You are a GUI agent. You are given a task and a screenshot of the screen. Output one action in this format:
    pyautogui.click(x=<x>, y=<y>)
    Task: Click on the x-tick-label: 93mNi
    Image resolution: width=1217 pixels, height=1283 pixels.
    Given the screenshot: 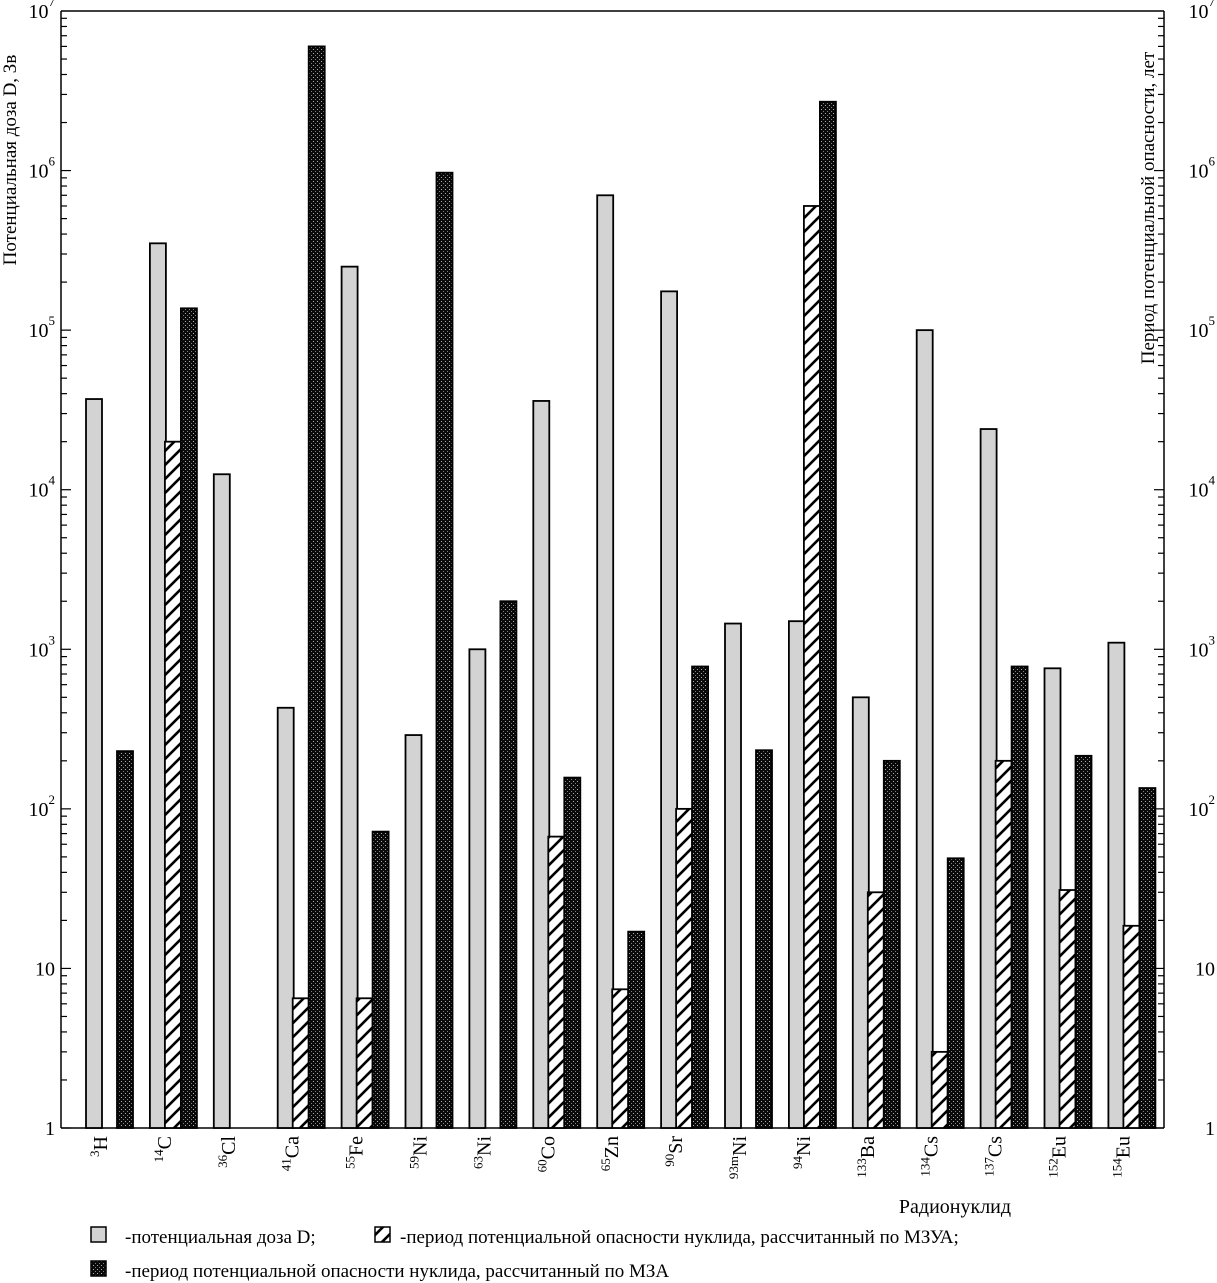 What is the action you would take?
    pyautogui.click(x=738, y=1158)
    